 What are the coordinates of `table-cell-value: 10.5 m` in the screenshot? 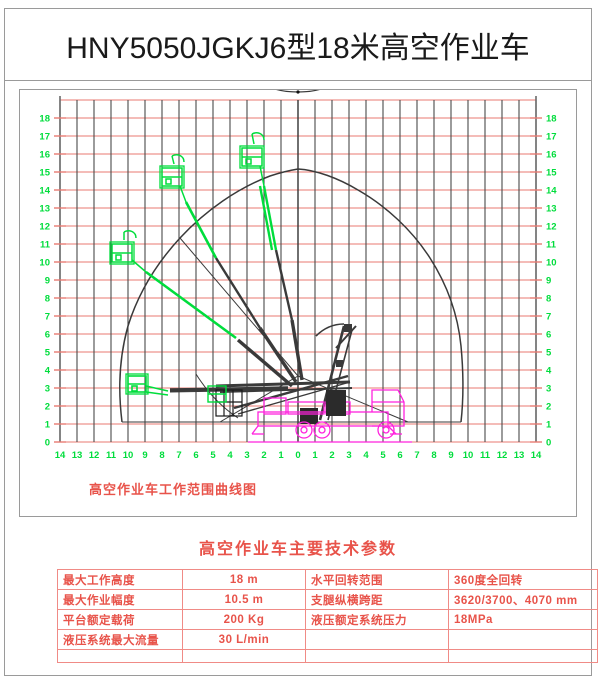 It's located at (244, 599).